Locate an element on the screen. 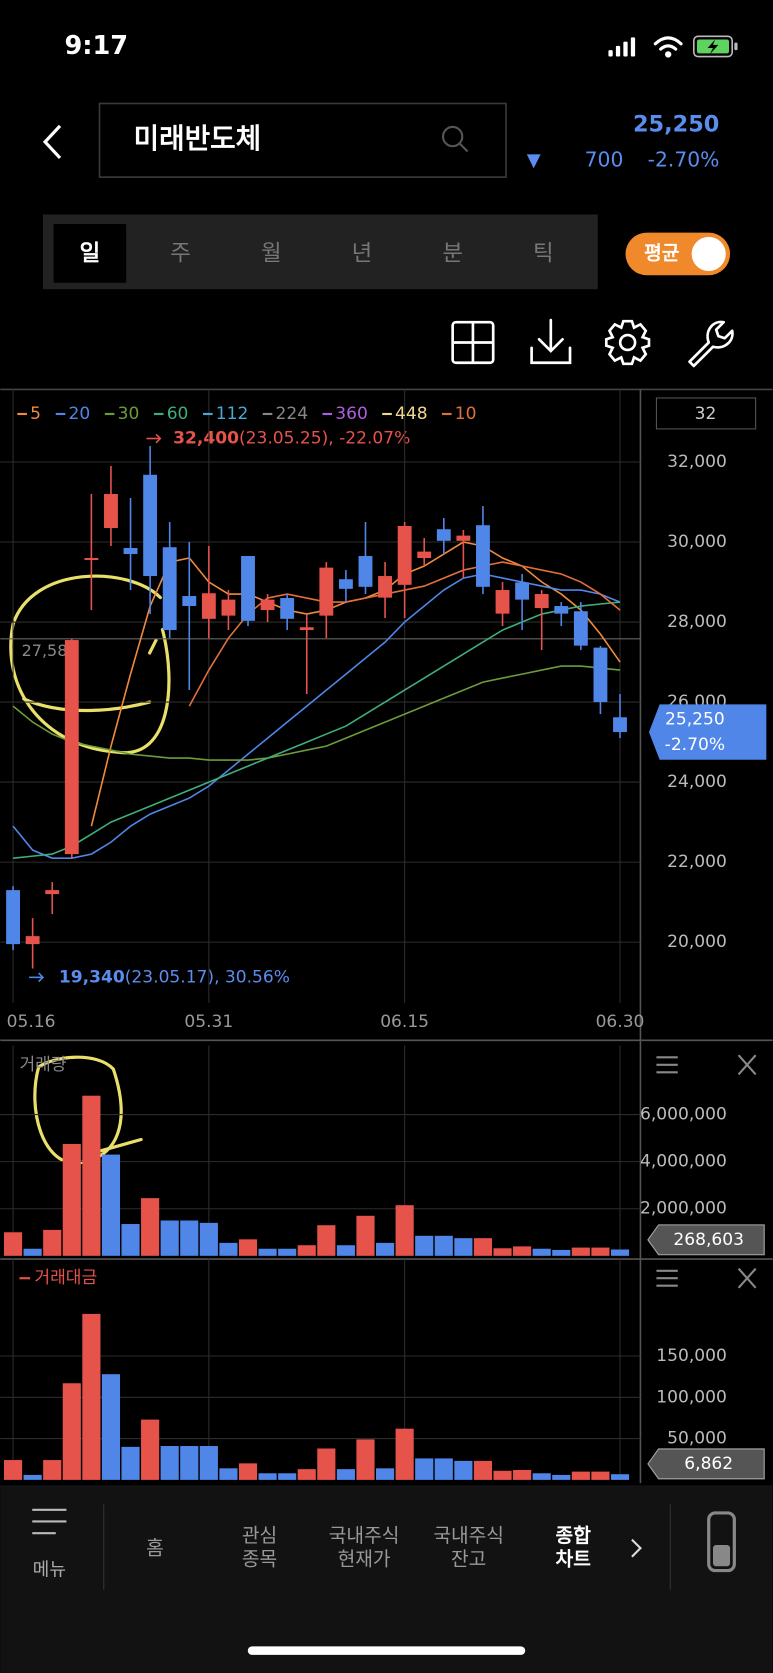 The width and height of the screenshot is (773, 1673). legend-label: 30 is located at coordinates (129, 414).